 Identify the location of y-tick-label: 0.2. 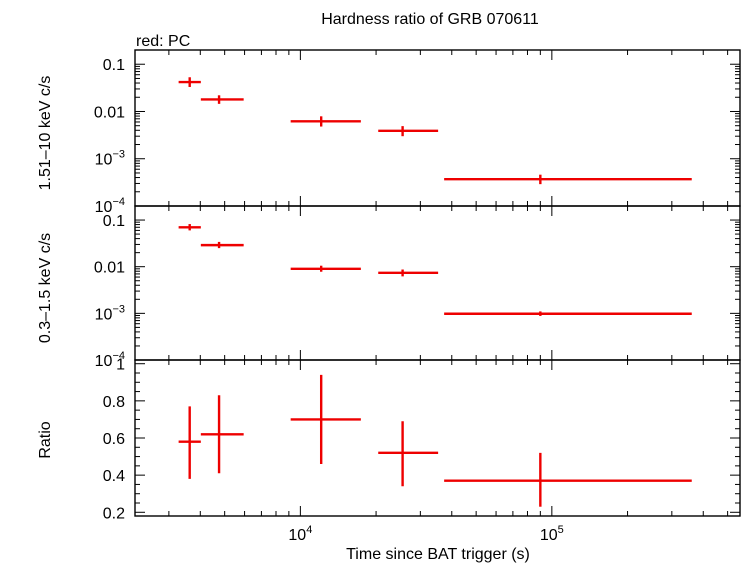
(114, 513).